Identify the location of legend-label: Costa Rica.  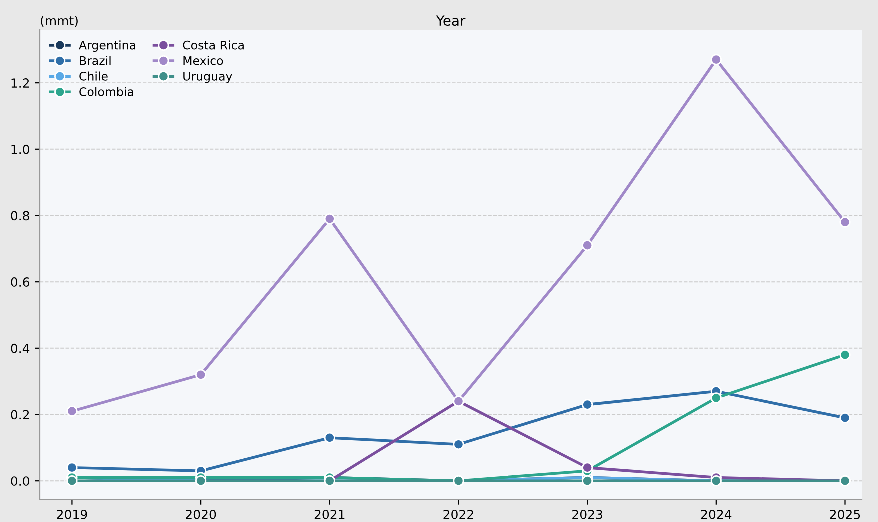
(213, 45).